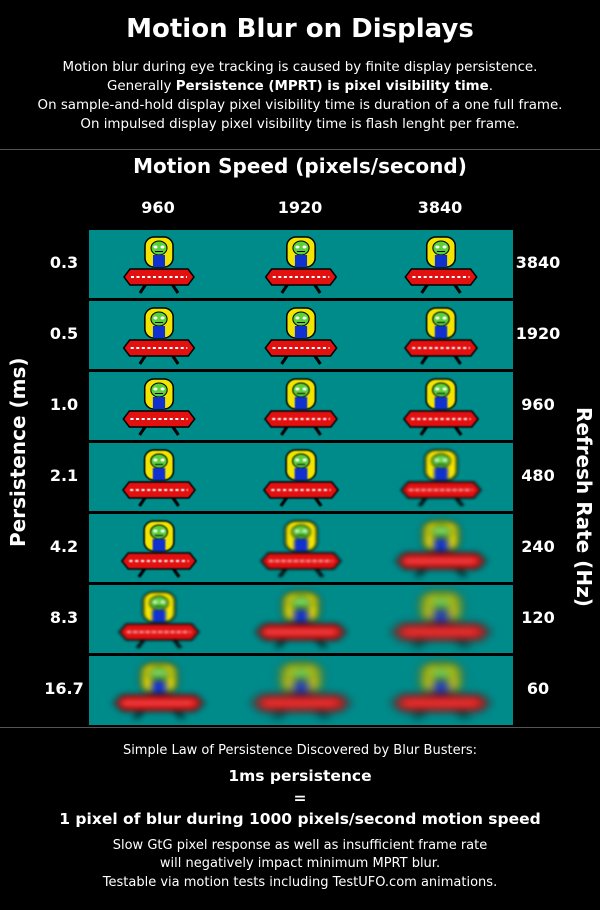  What do you see at coordinates (158, 207) in the screenshot?
I see `speed-label-960: 960` at bounding box center [158, 207].